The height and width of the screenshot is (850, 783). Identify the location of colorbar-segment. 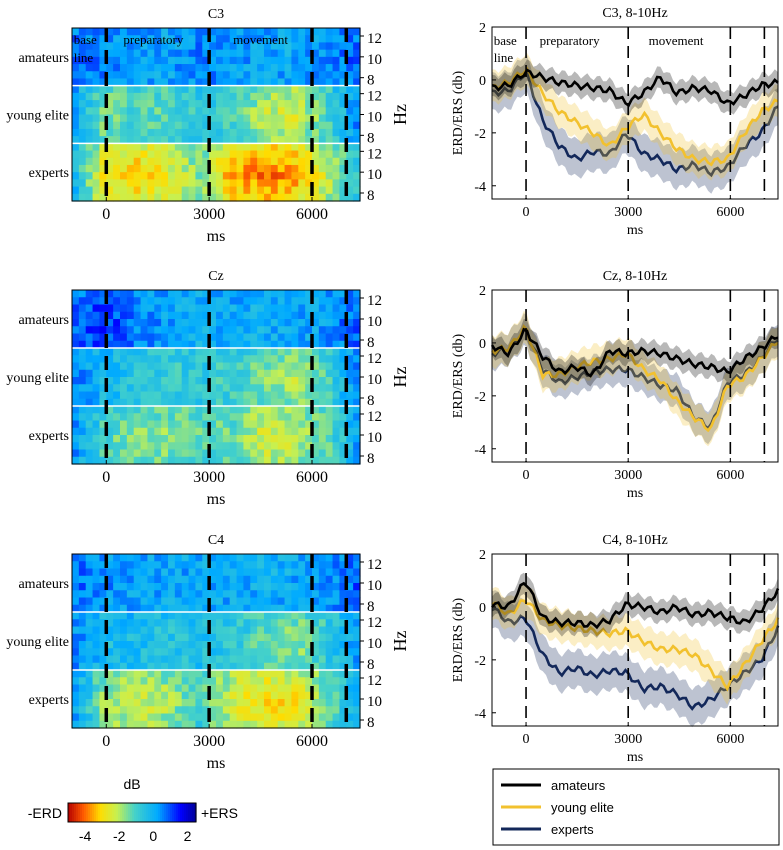
(85, 812).